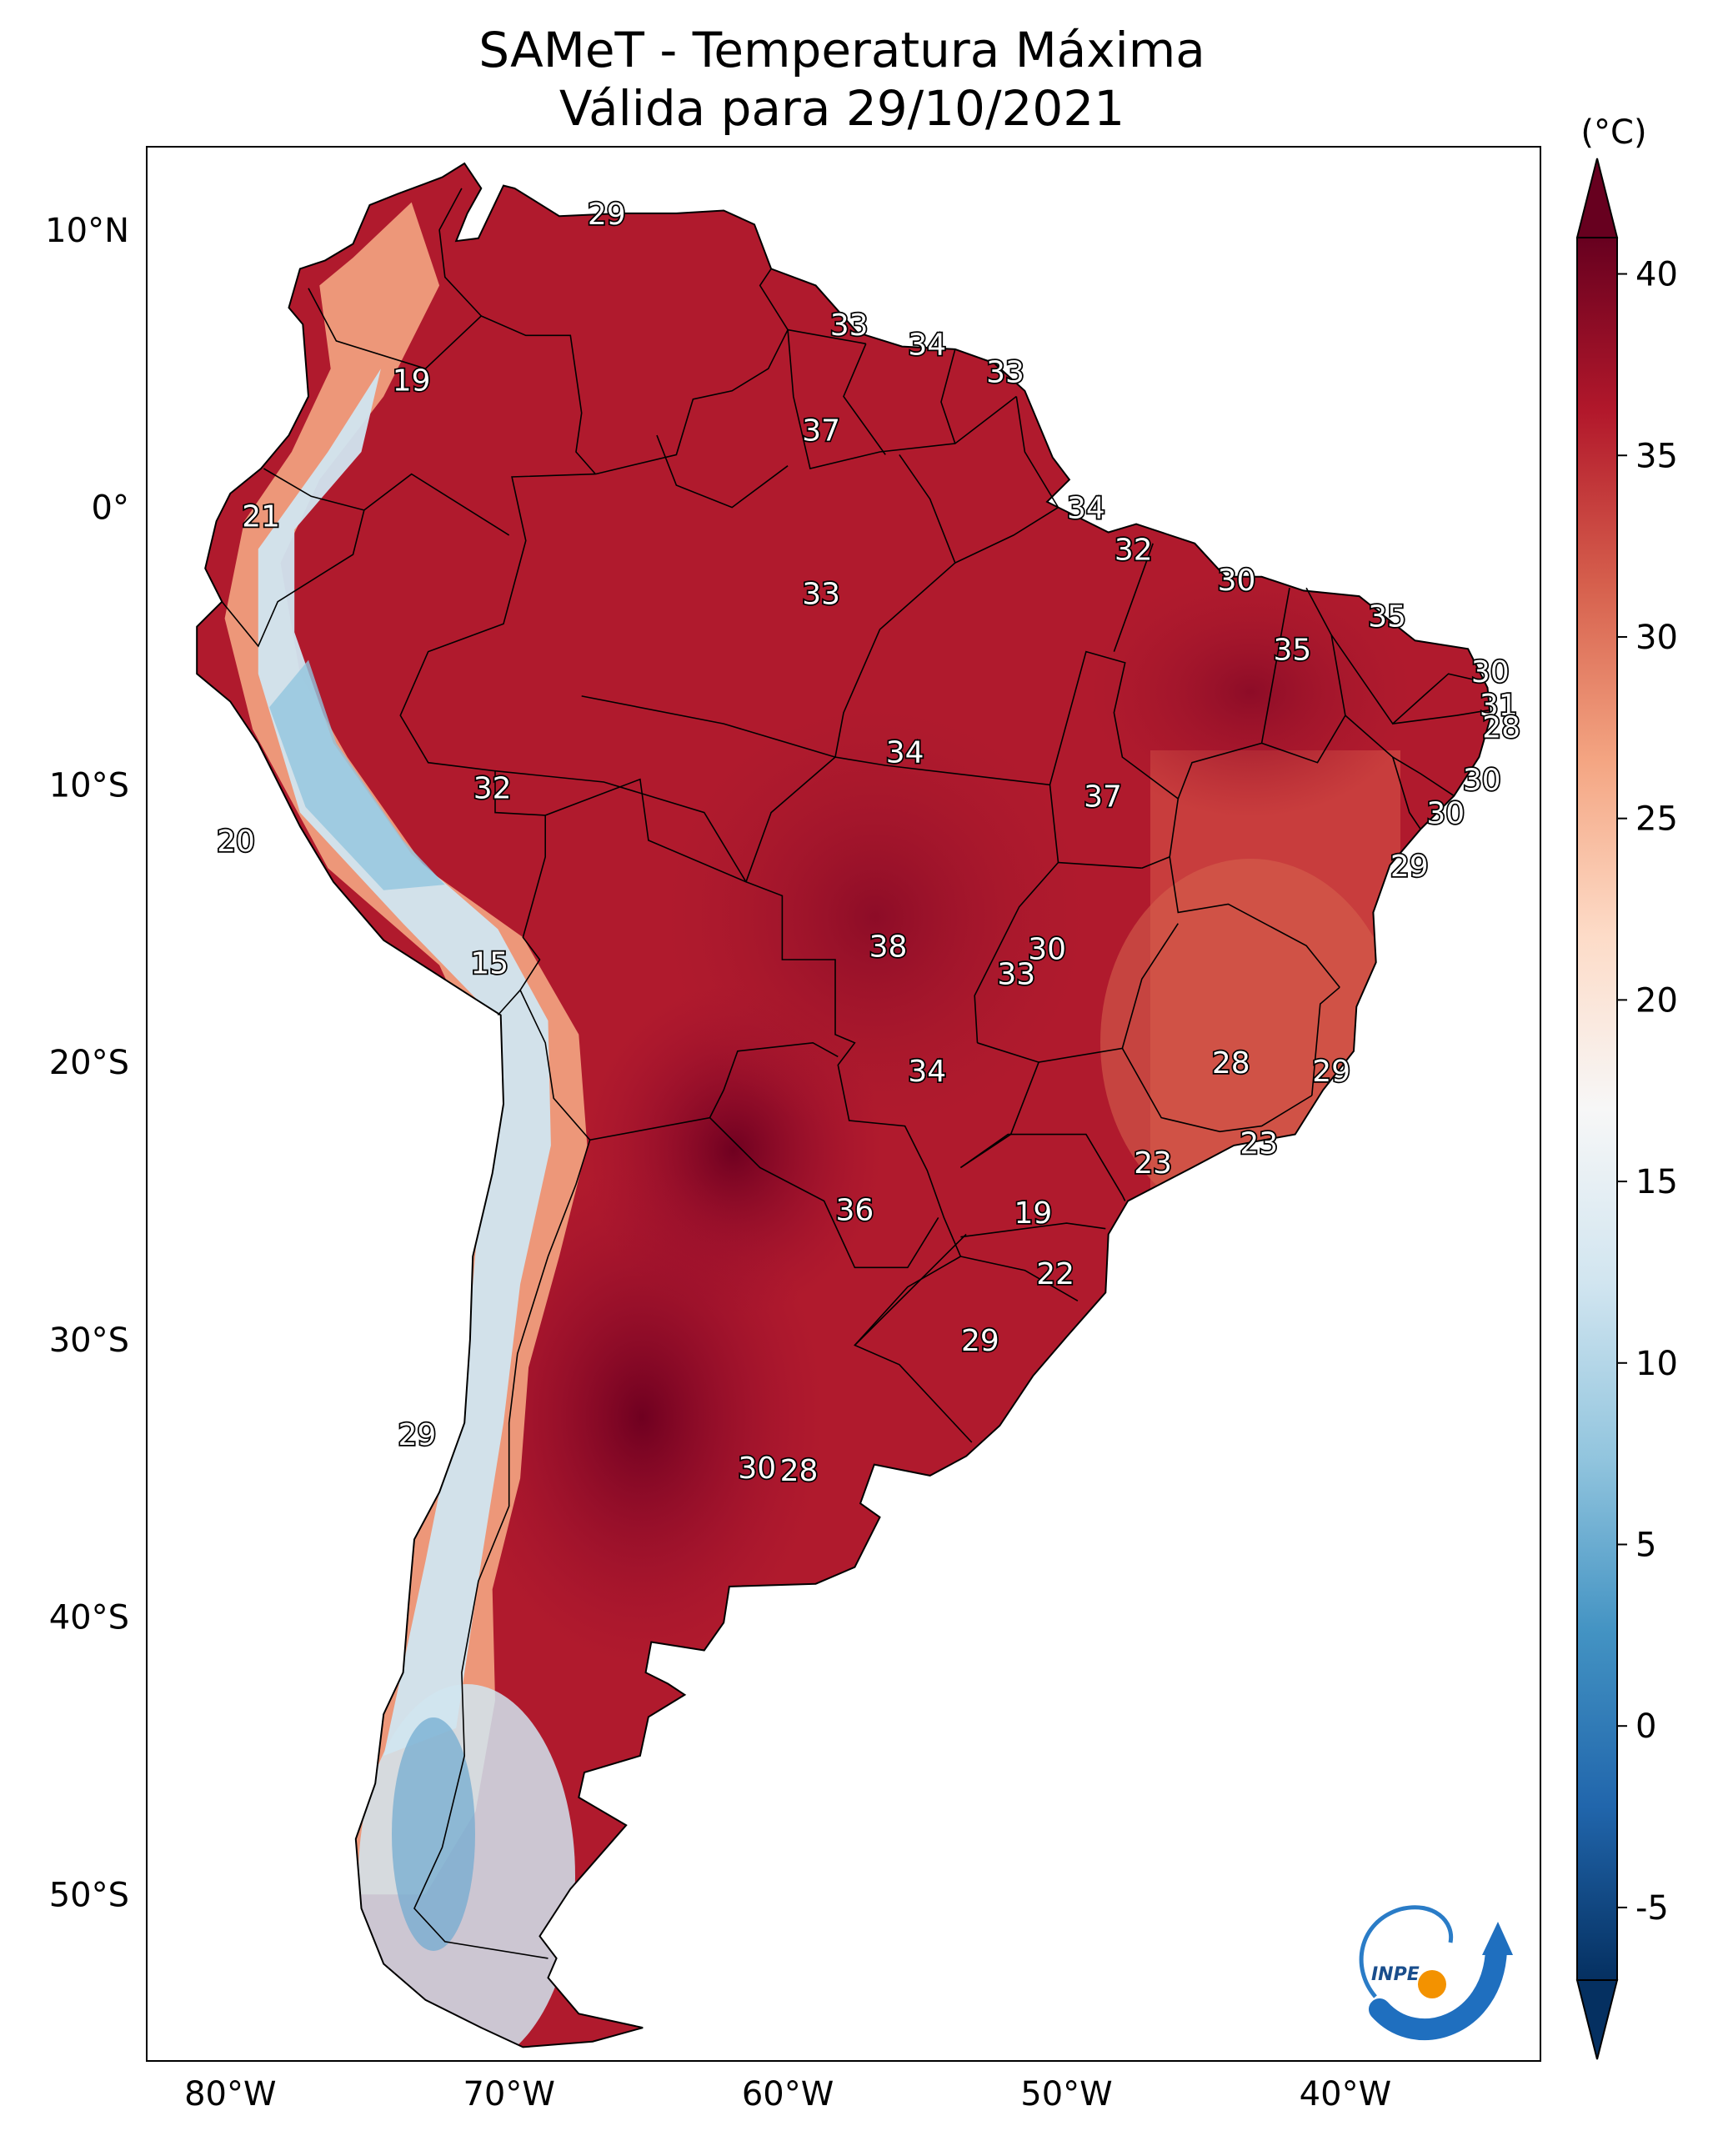 The image size is (1723, 2156). I want to click on temperature-label: 22, so click(1055, 1274).